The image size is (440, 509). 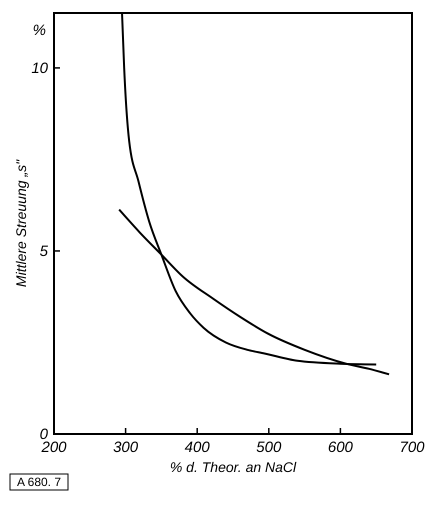 What do you see at coordinates (21, 223) in the screenshot?
I see `y-axis-title: Mittlere Streuung „s"` at bounding box center [21, 223].